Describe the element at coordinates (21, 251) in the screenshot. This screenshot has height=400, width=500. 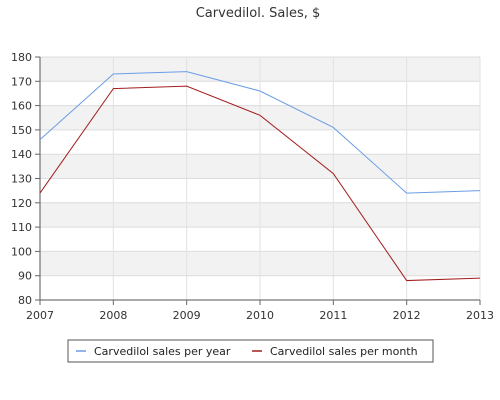
I see `y-tick-label: 100` at that location.